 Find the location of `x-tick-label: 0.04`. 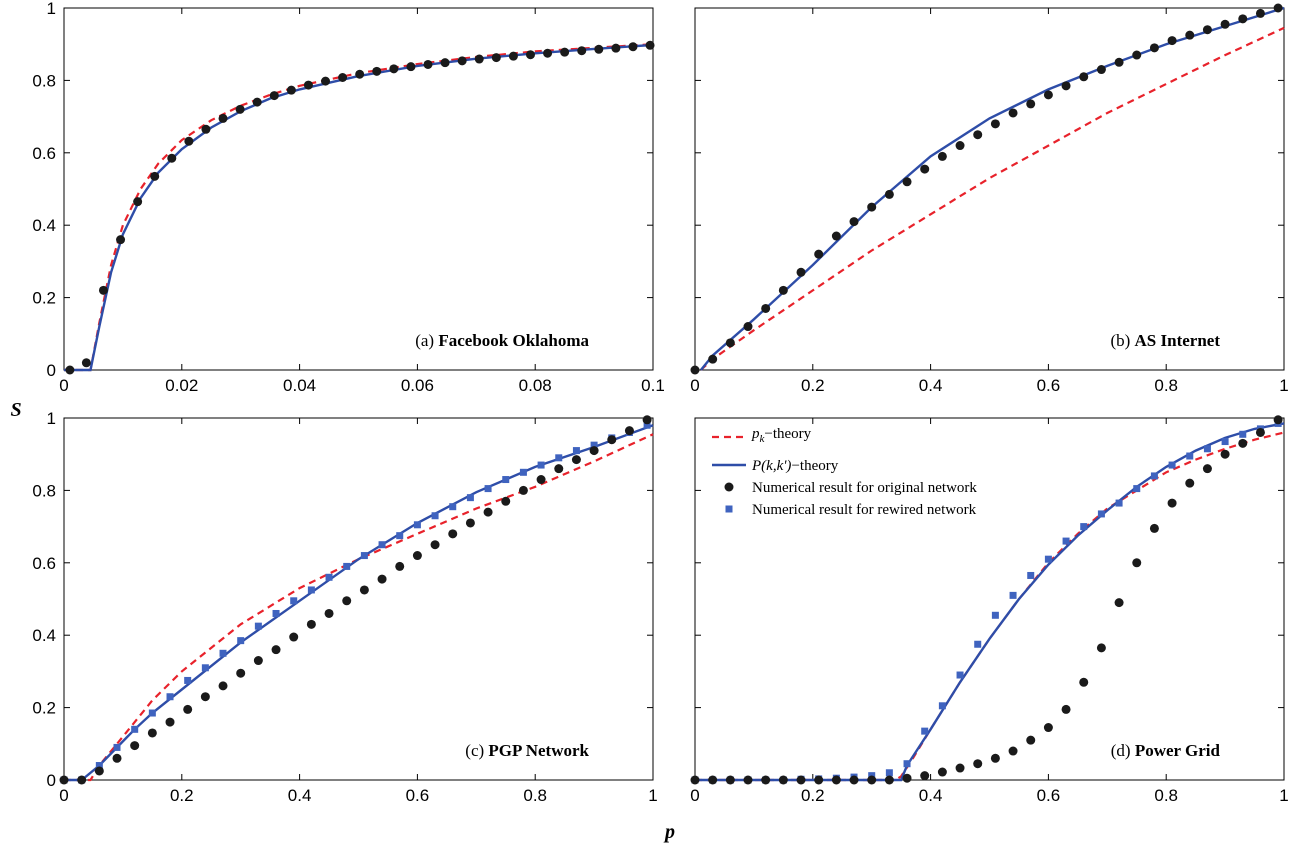

x-tick-label: 0.04 is located at coordinates (299, 385).